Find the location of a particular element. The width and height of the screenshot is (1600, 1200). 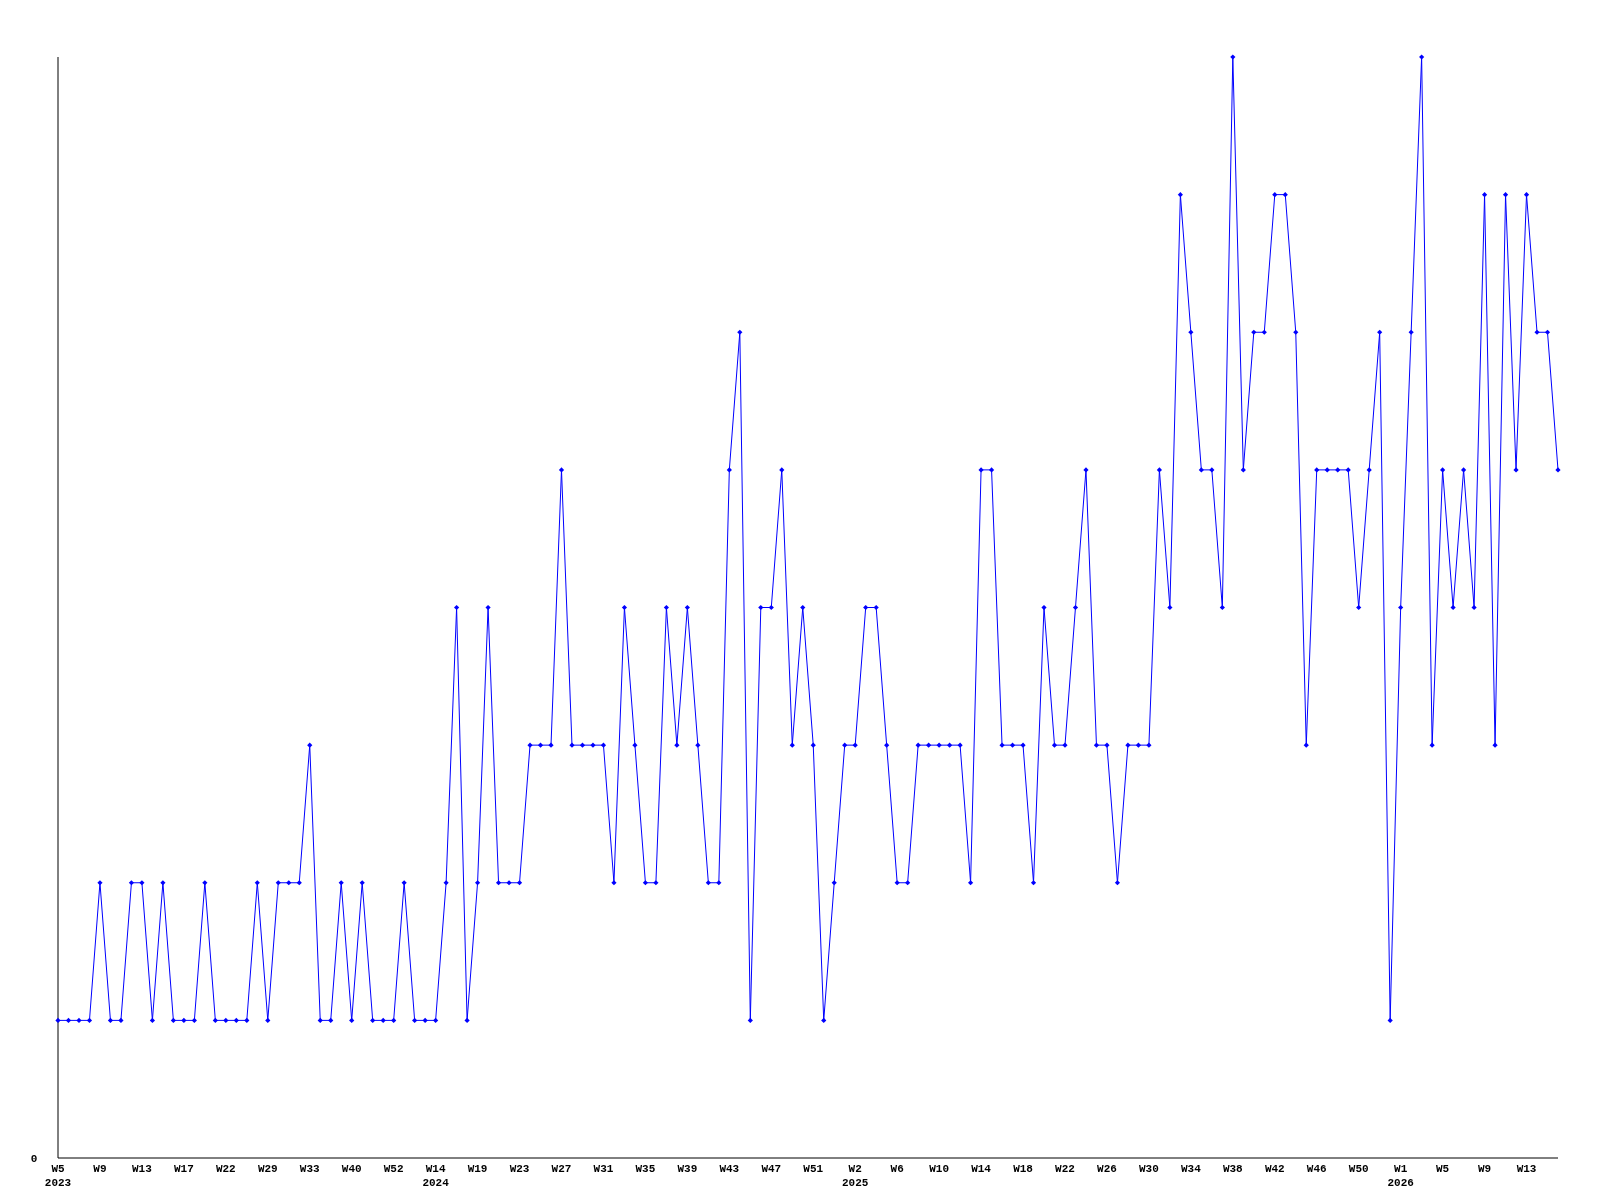

x-tick-label: W5 is located at coordinates (1443, 1169).